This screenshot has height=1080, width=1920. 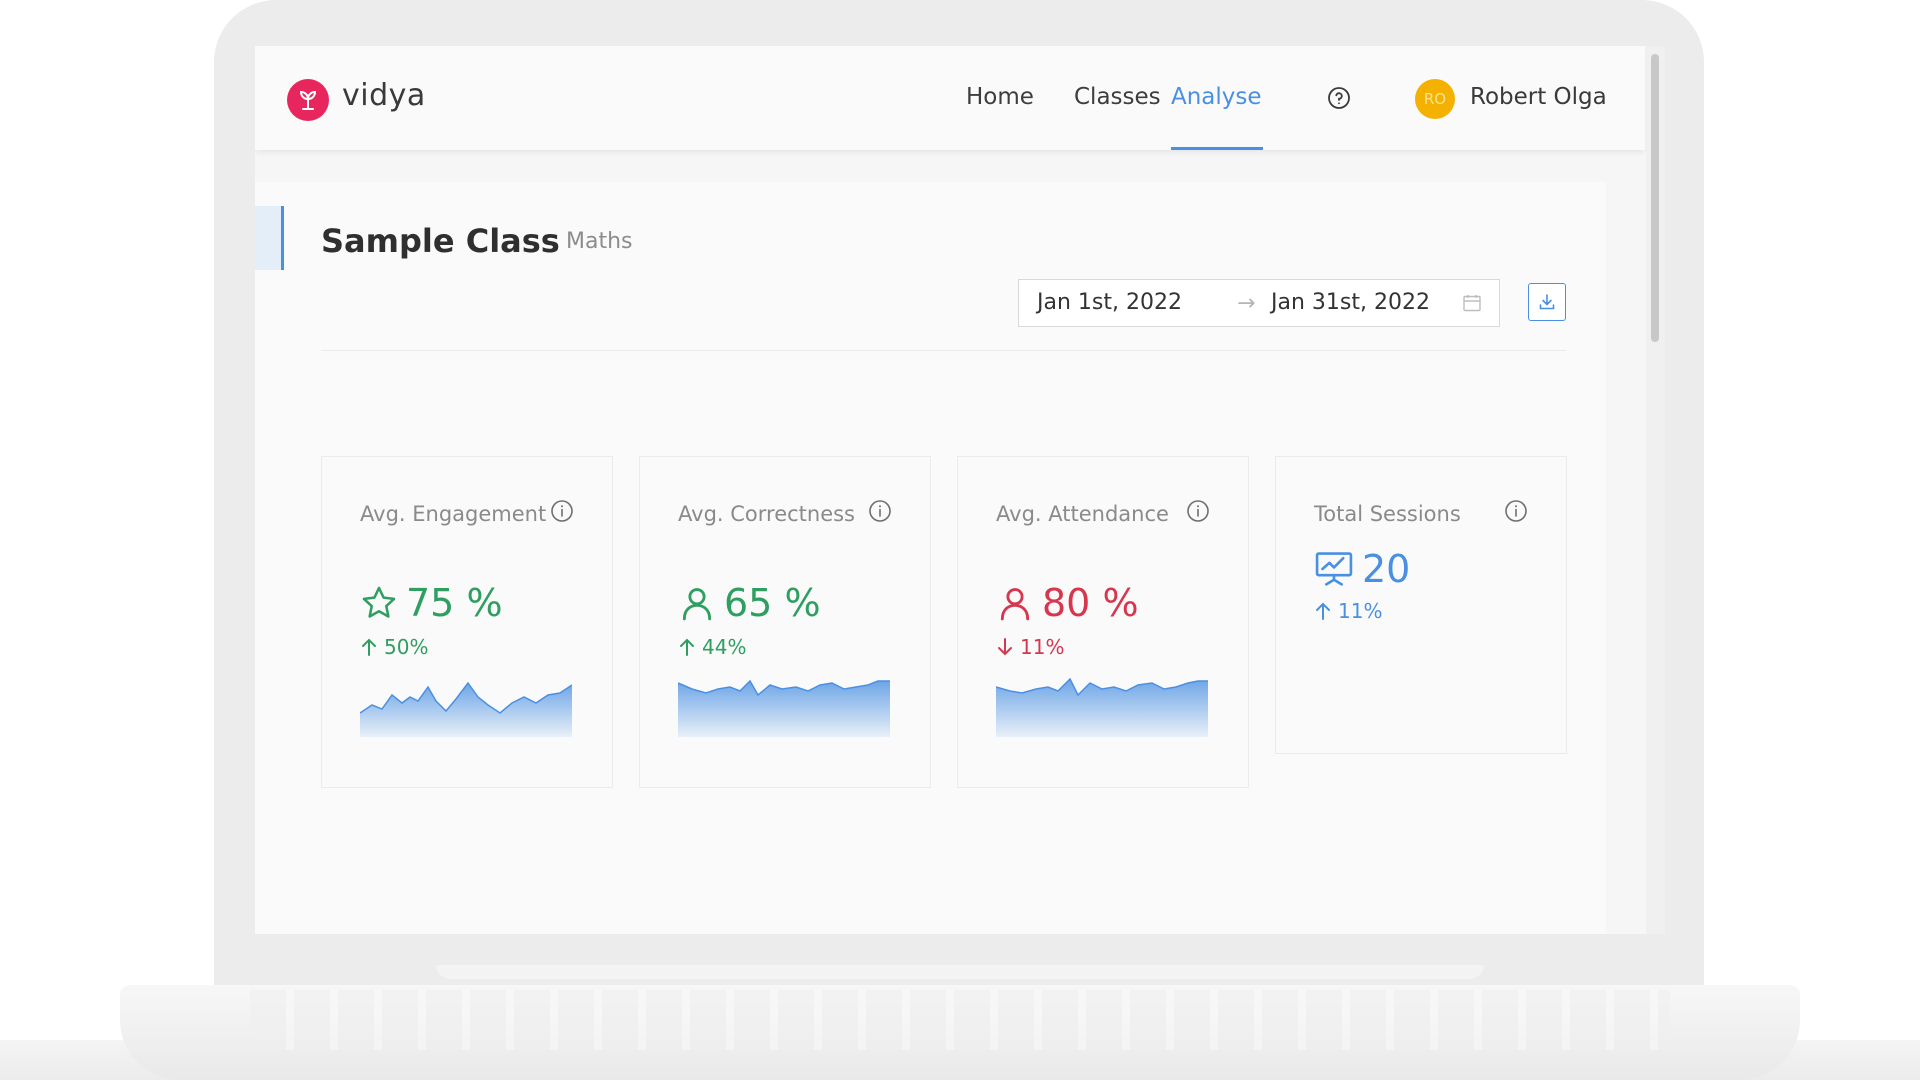 What do you see at coordinates (308, 100) in the screenshot?
I see `vidya-logo-icon` at bounding box center [308, 100].